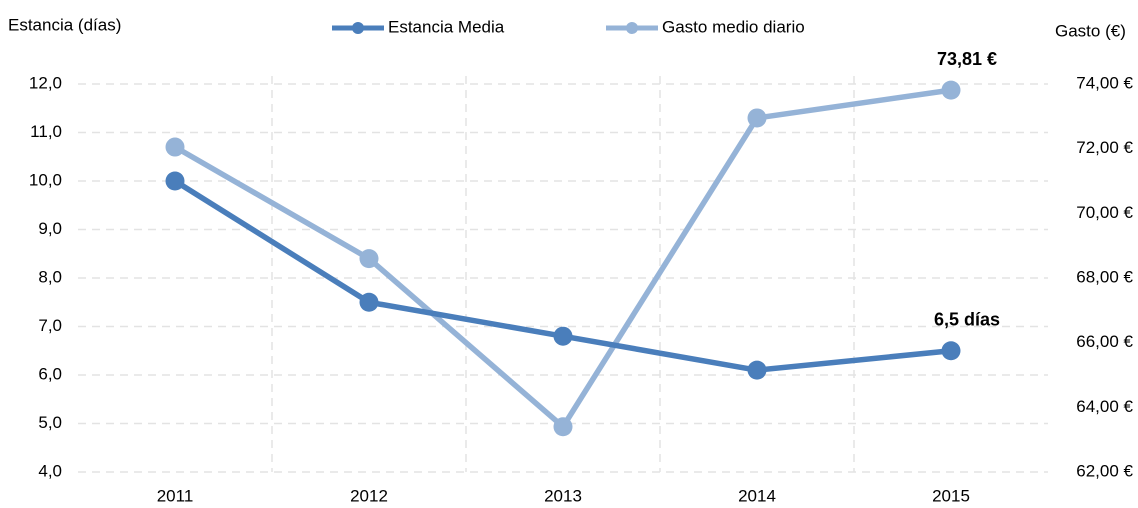  What do you see at coordinates (1104, 147) in the screenshot?
I see `y2-tick-label: 72,00 €` at bounding box center [1104, 147].